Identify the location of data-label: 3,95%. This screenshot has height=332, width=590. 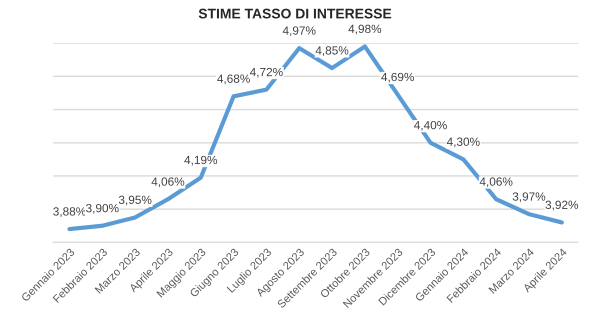
(135, 201).